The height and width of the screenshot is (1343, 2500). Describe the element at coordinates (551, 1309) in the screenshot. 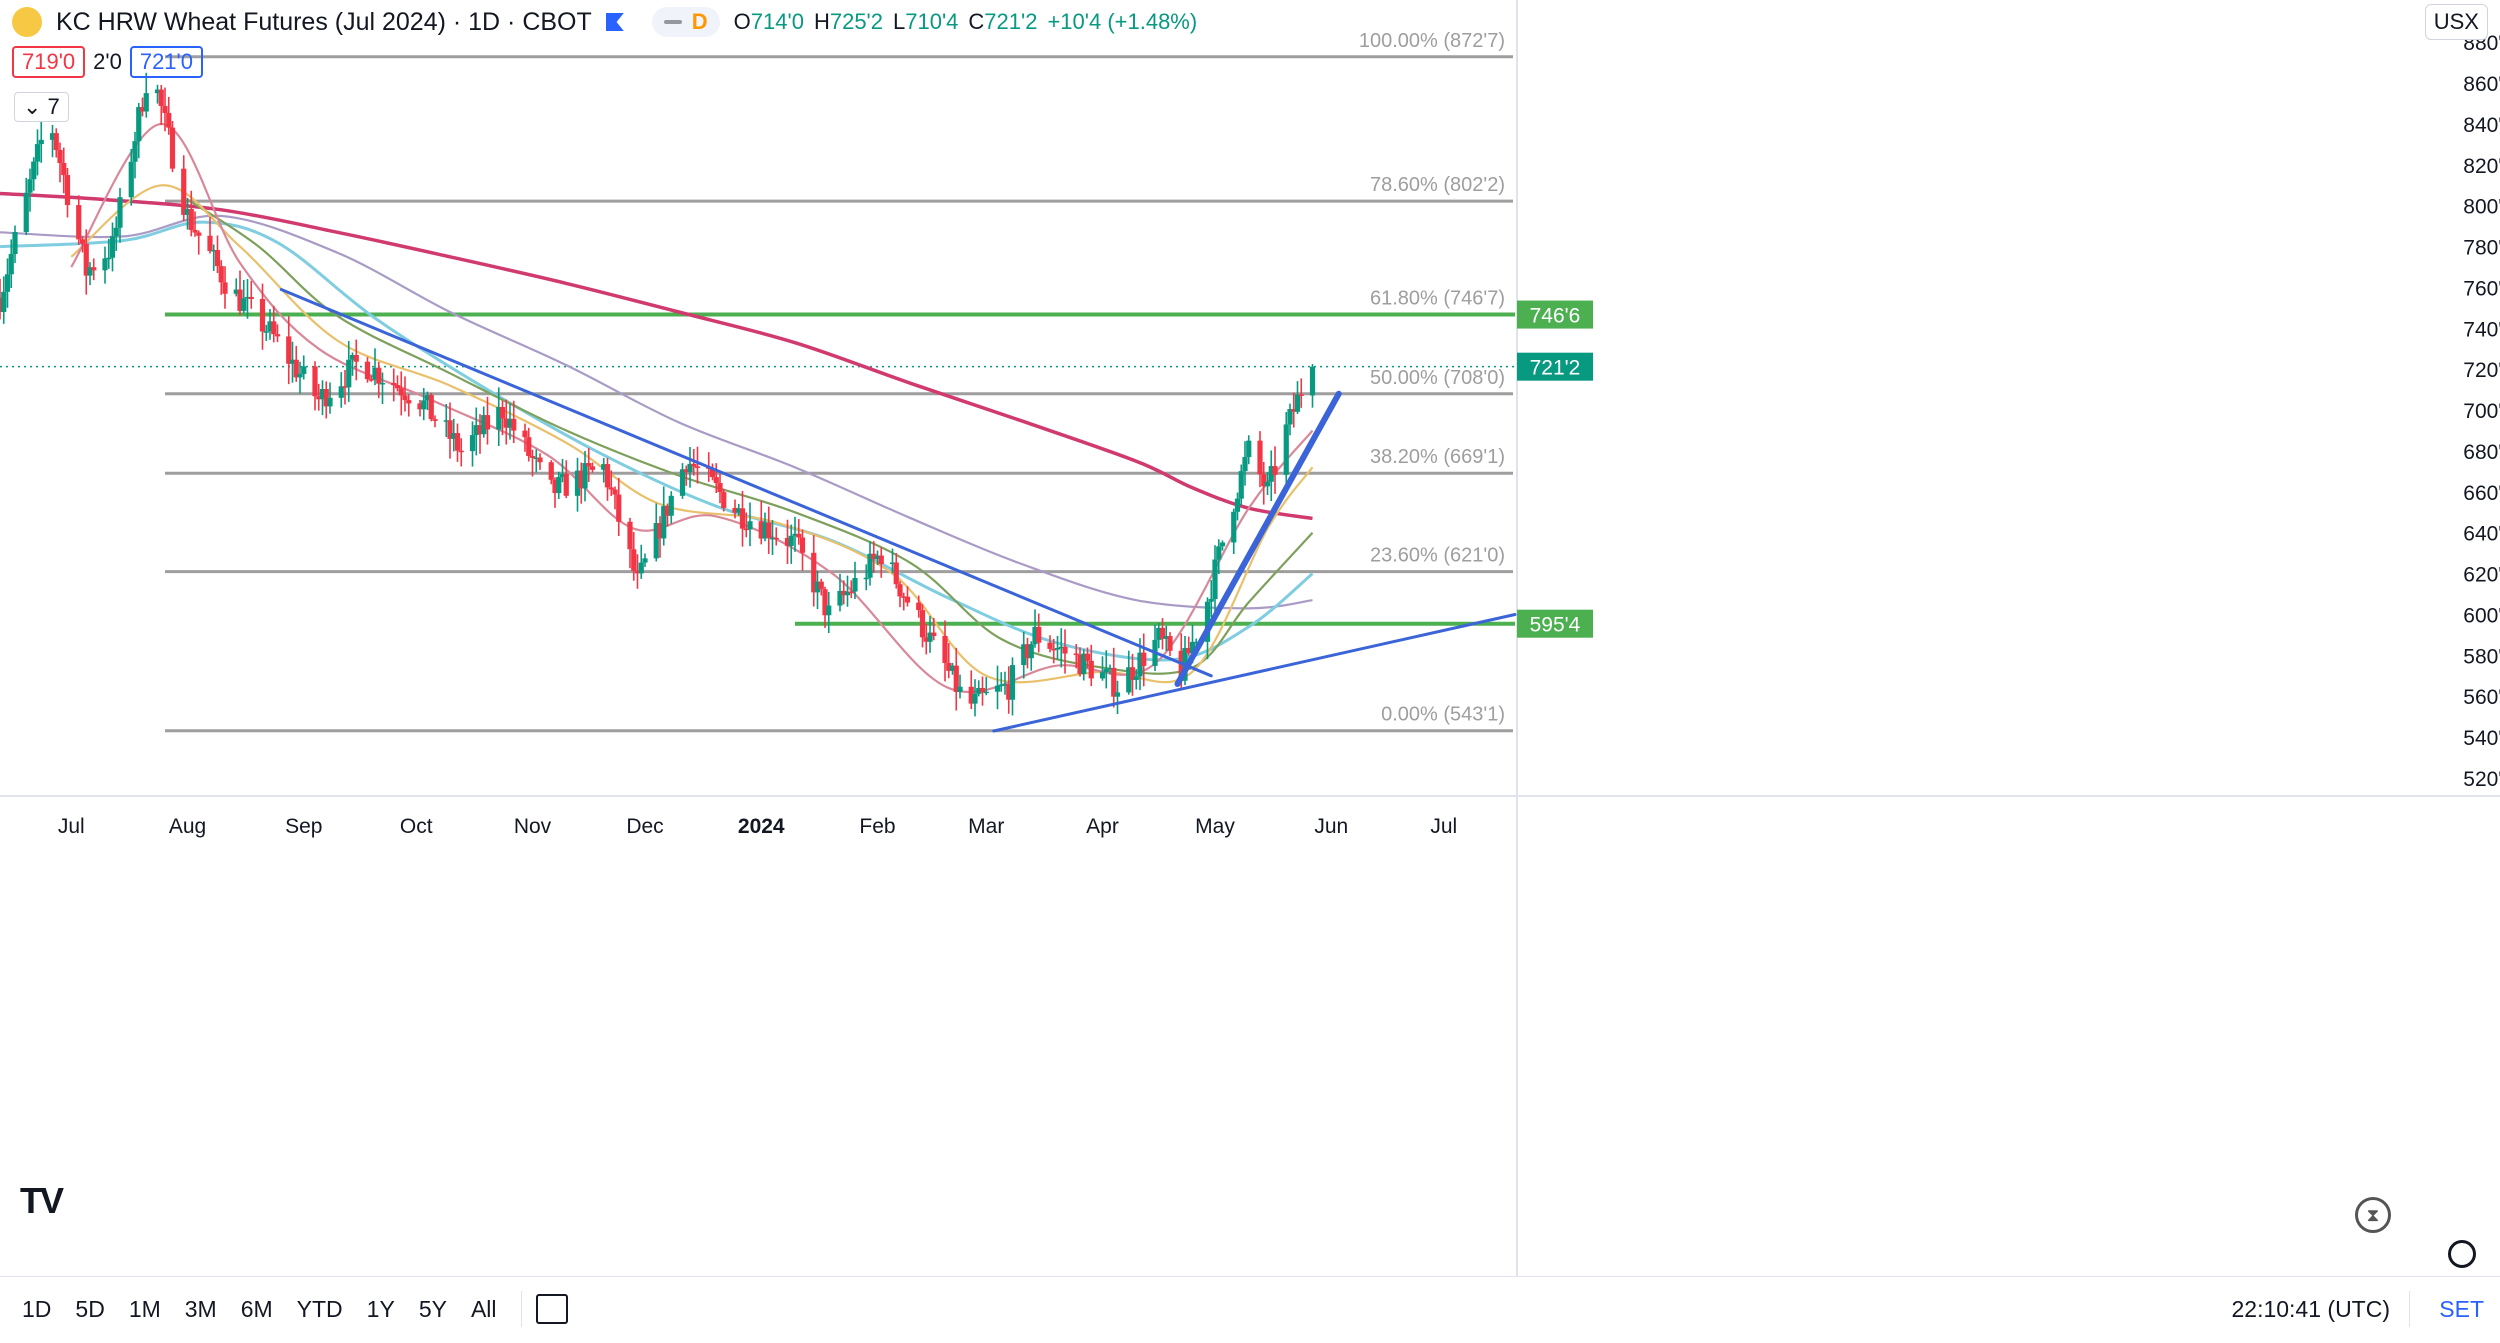

I see `calendar-icon` at that location.